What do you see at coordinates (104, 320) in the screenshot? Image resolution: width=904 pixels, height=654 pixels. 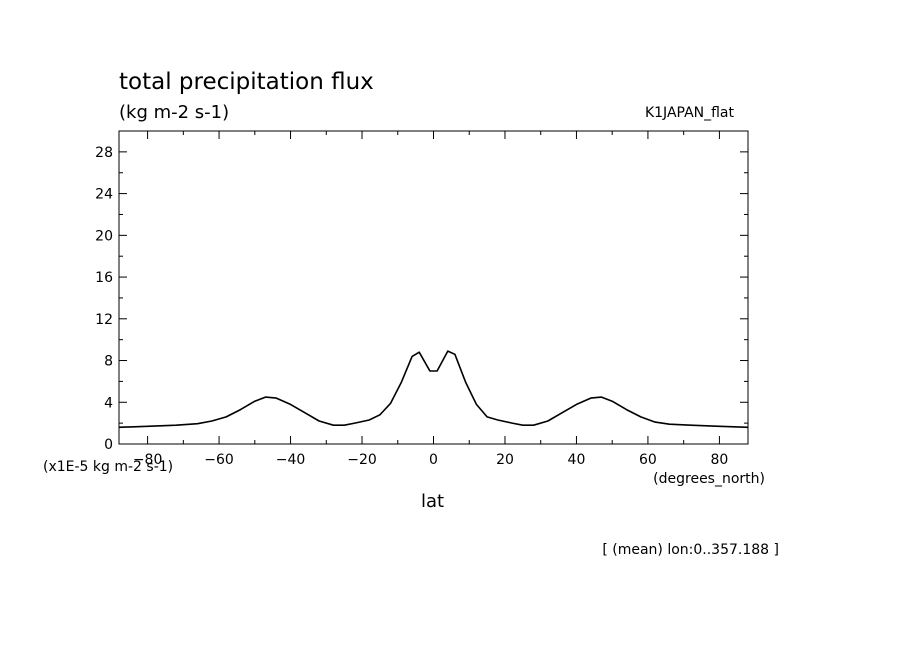 I see `y-tick-label: 12` at bounding box center [104, 320].